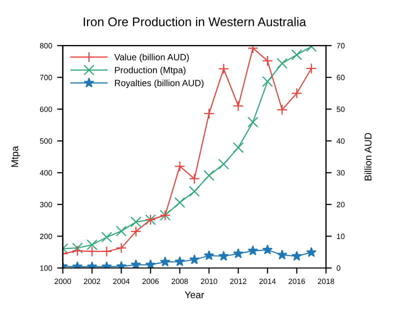 Image resolution: width=400 pixels, height=320 pixels. I want to click on chart-title: Iron Ore Production in Western Australia, so click(195, 21).